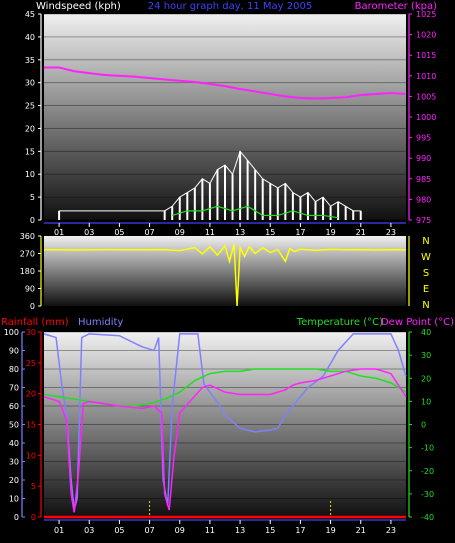 The width and height of the screenshot is (455, 543). I want to click on x-tick-label-panel1: 21, so click(361, 232).